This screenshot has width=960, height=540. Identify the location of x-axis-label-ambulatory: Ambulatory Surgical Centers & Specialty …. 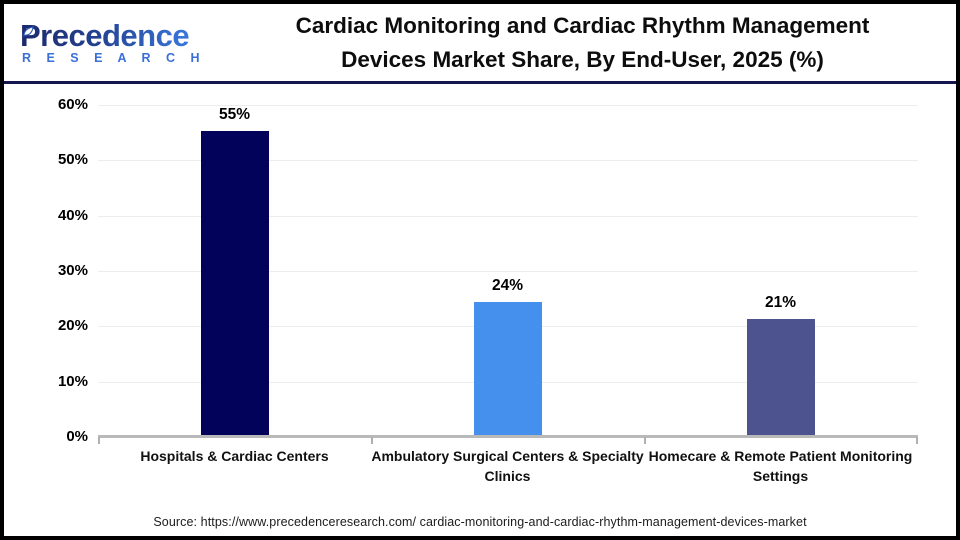
(507, 466).